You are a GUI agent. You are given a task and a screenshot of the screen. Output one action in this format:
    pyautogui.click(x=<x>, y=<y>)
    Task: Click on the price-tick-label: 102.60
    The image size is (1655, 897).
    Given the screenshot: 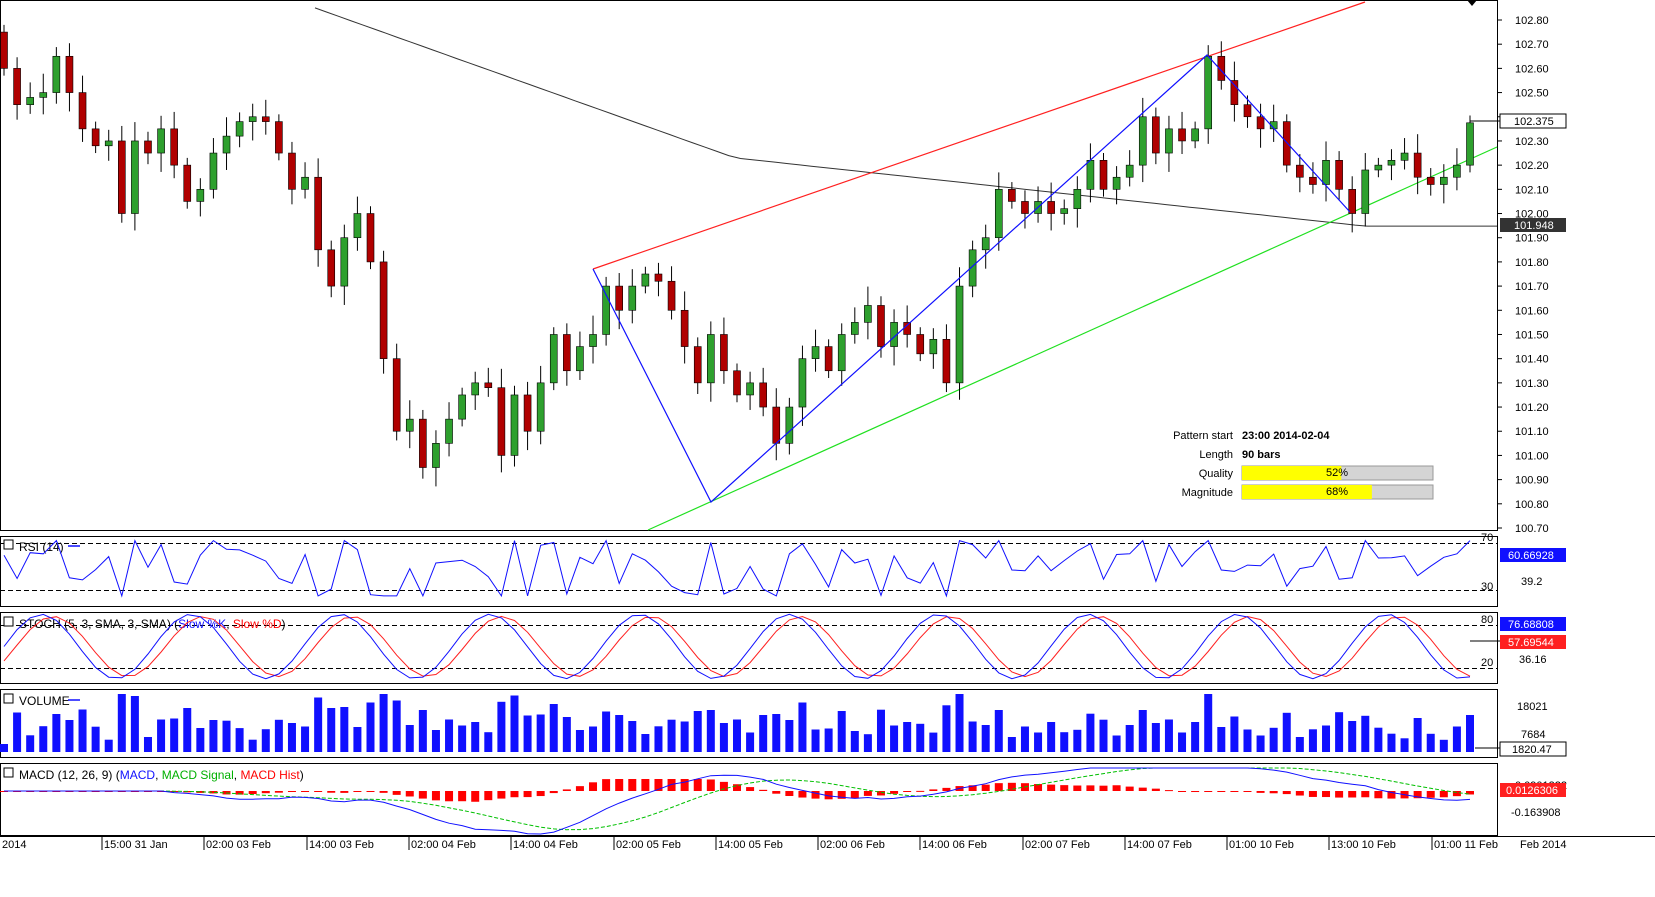 What is the action you would take?
    pyautogui.click(x=1532, y=69)
    